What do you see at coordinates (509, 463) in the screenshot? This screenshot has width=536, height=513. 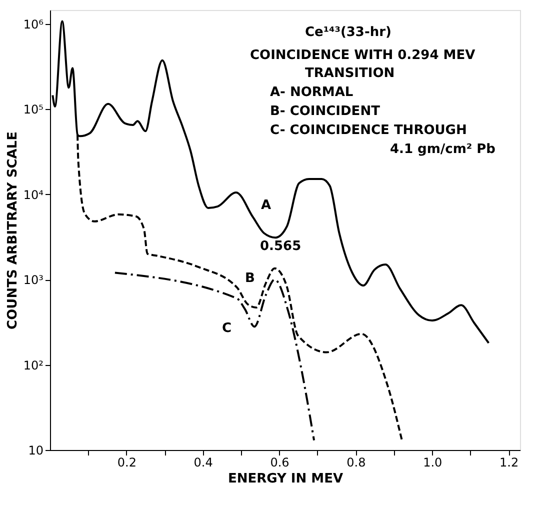 I see `x-tick-label: 1.2` at bounding box center [509, 463].